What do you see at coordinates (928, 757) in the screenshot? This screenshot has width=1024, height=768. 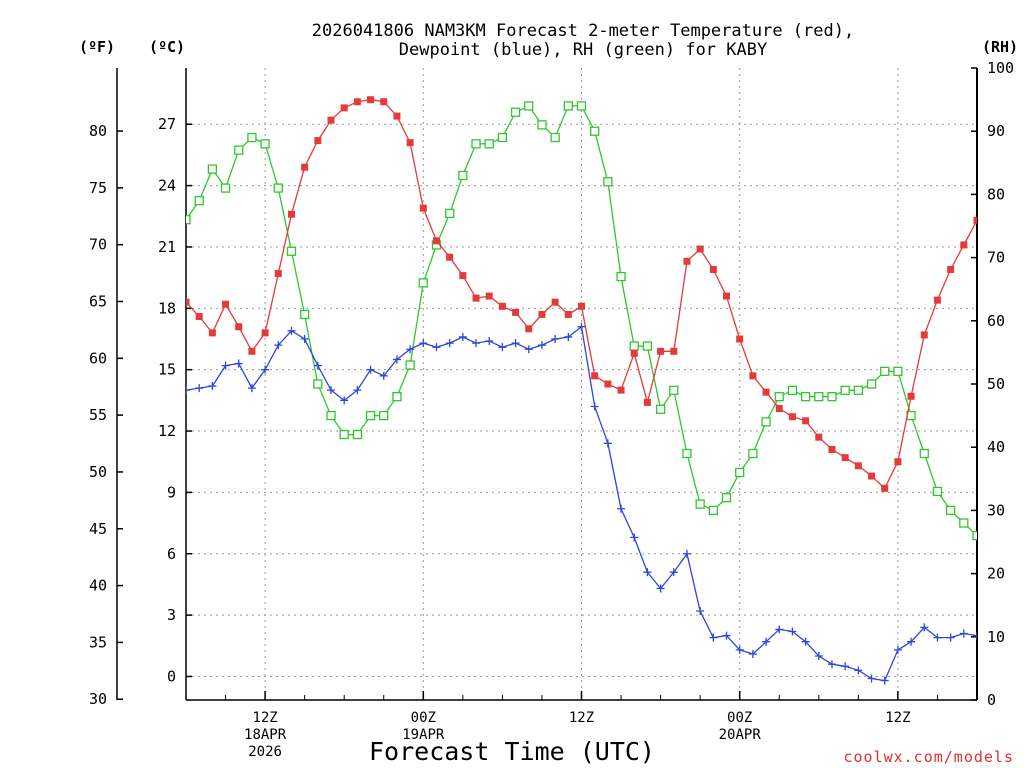 I see `credit-text: coolwx.com/models` at bounding box center [928, 757].